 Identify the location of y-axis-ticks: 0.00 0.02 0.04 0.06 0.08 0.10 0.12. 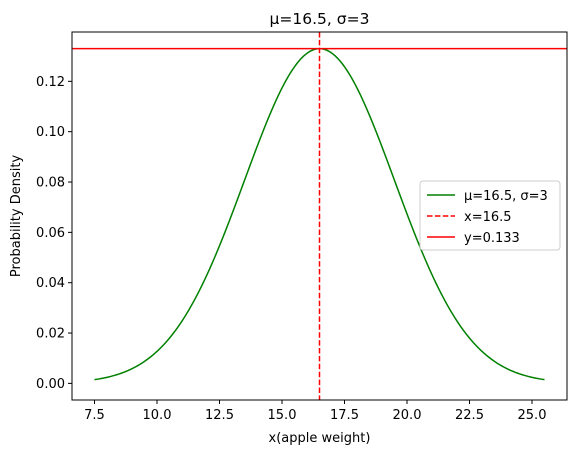
(54, 233).